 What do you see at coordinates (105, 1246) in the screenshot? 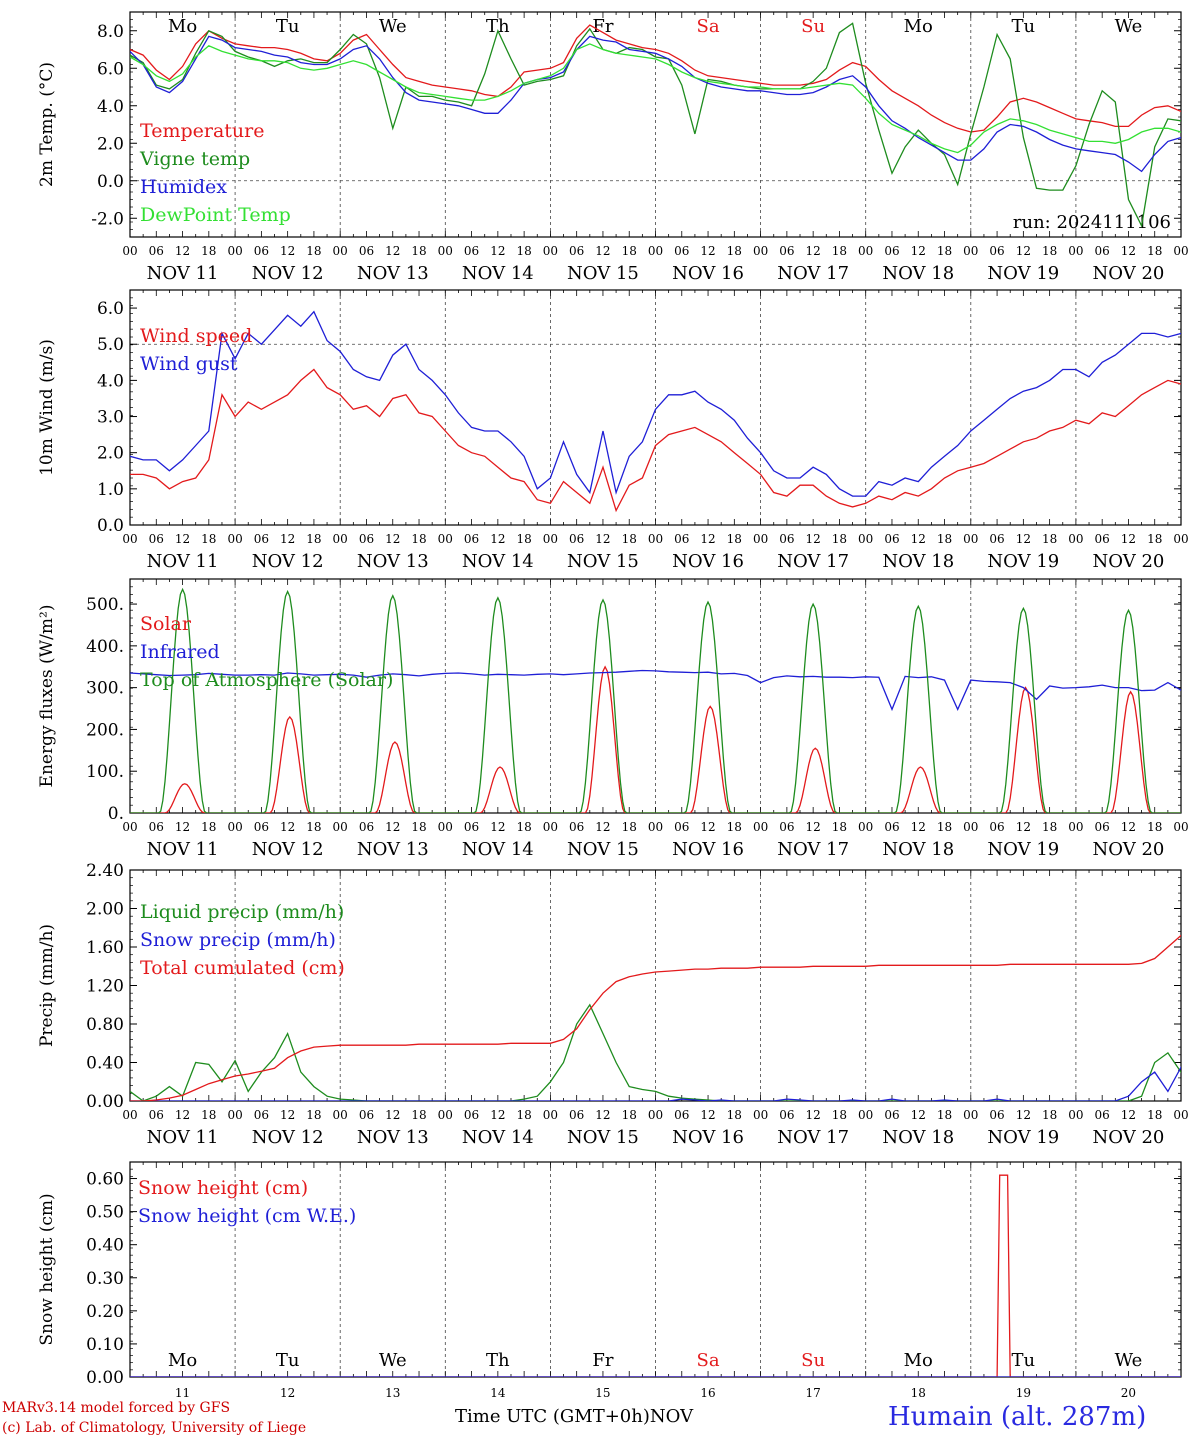
I see `y-tick-label: 0.40` at bounding box center [105, 1246].